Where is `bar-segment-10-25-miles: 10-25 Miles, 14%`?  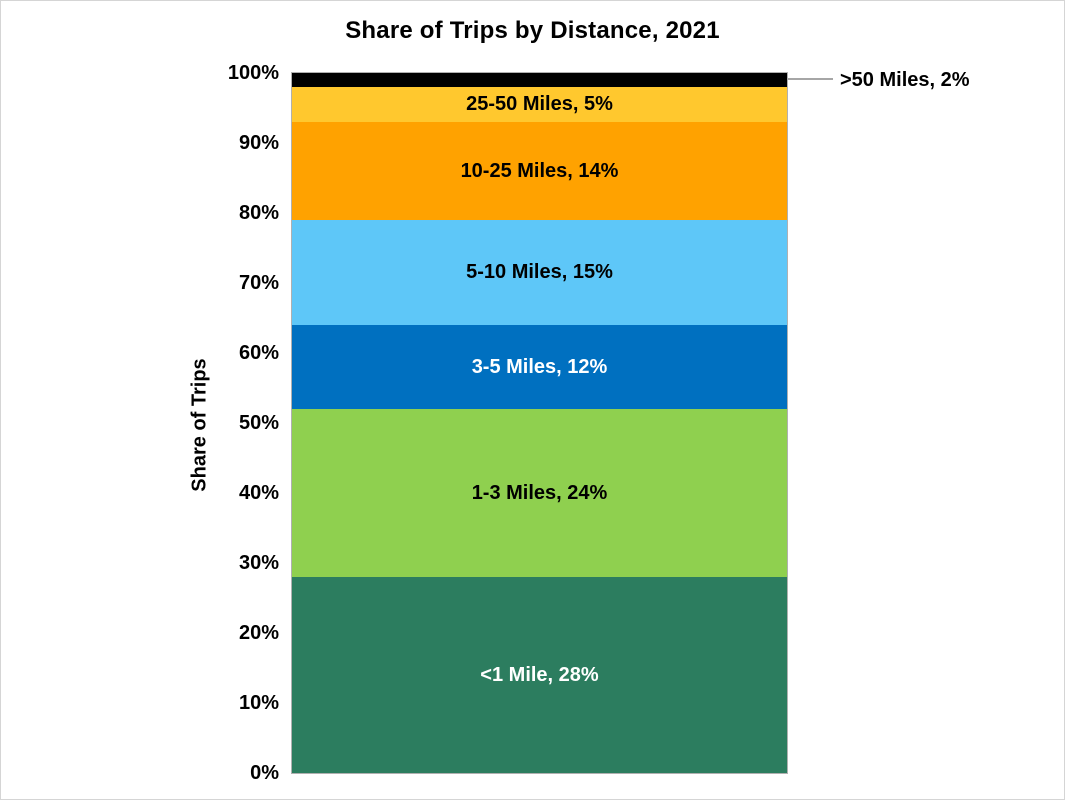 bar-segment-10-25-miles: 10-25 Miles, 14% is located at coordinates (539, 171).